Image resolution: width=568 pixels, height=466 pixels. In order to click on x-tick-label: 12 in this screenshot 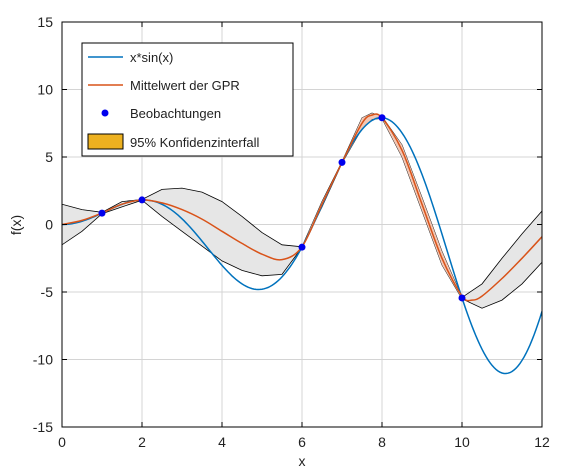, I will do `click(542, 442)`.